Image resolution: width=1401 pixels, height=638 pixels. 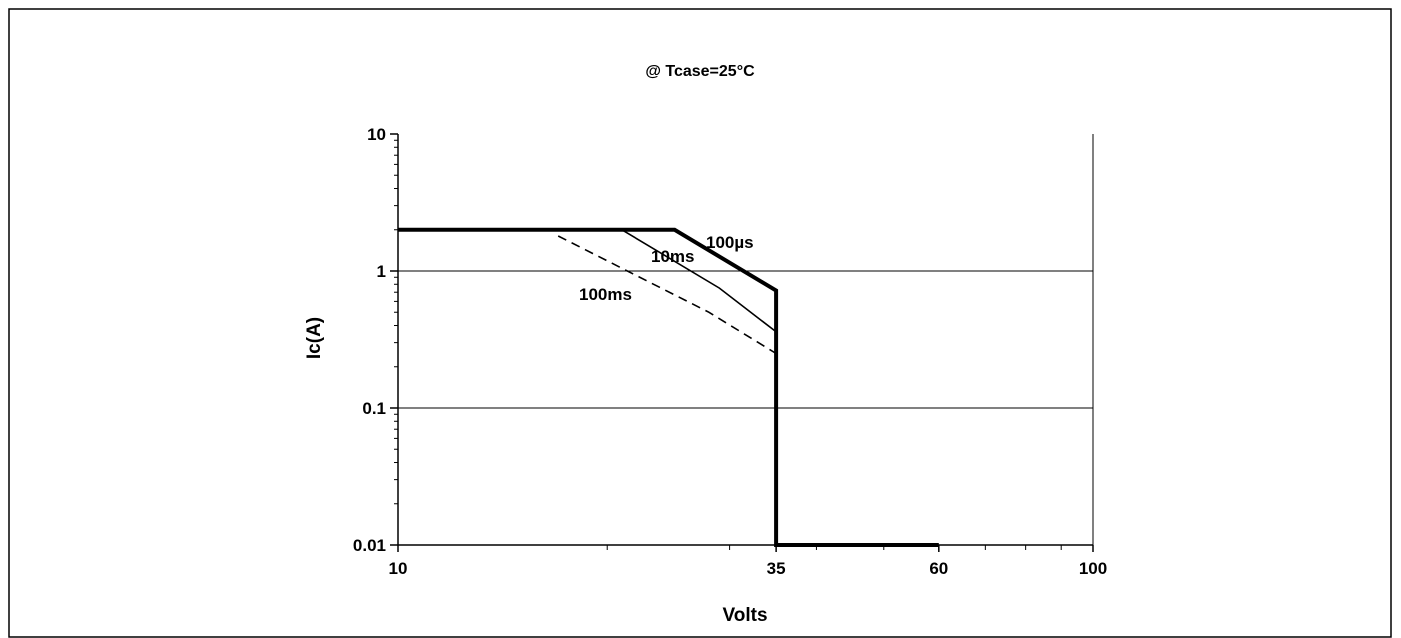 What do you see at coordinates (398, 568) in the screenshot?
I see `x-tick-label-0: 10` at bounding box center [398, 568].